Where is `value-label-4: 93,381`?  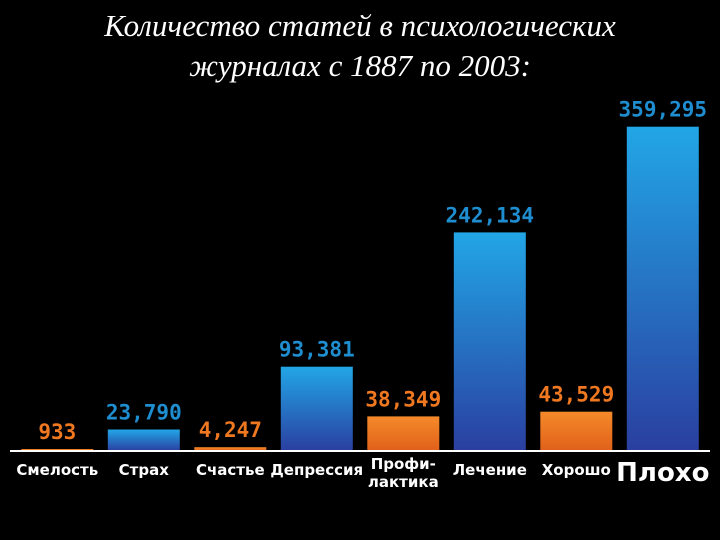 value-label-4: 93,381 is located at coordinates (317, 350).